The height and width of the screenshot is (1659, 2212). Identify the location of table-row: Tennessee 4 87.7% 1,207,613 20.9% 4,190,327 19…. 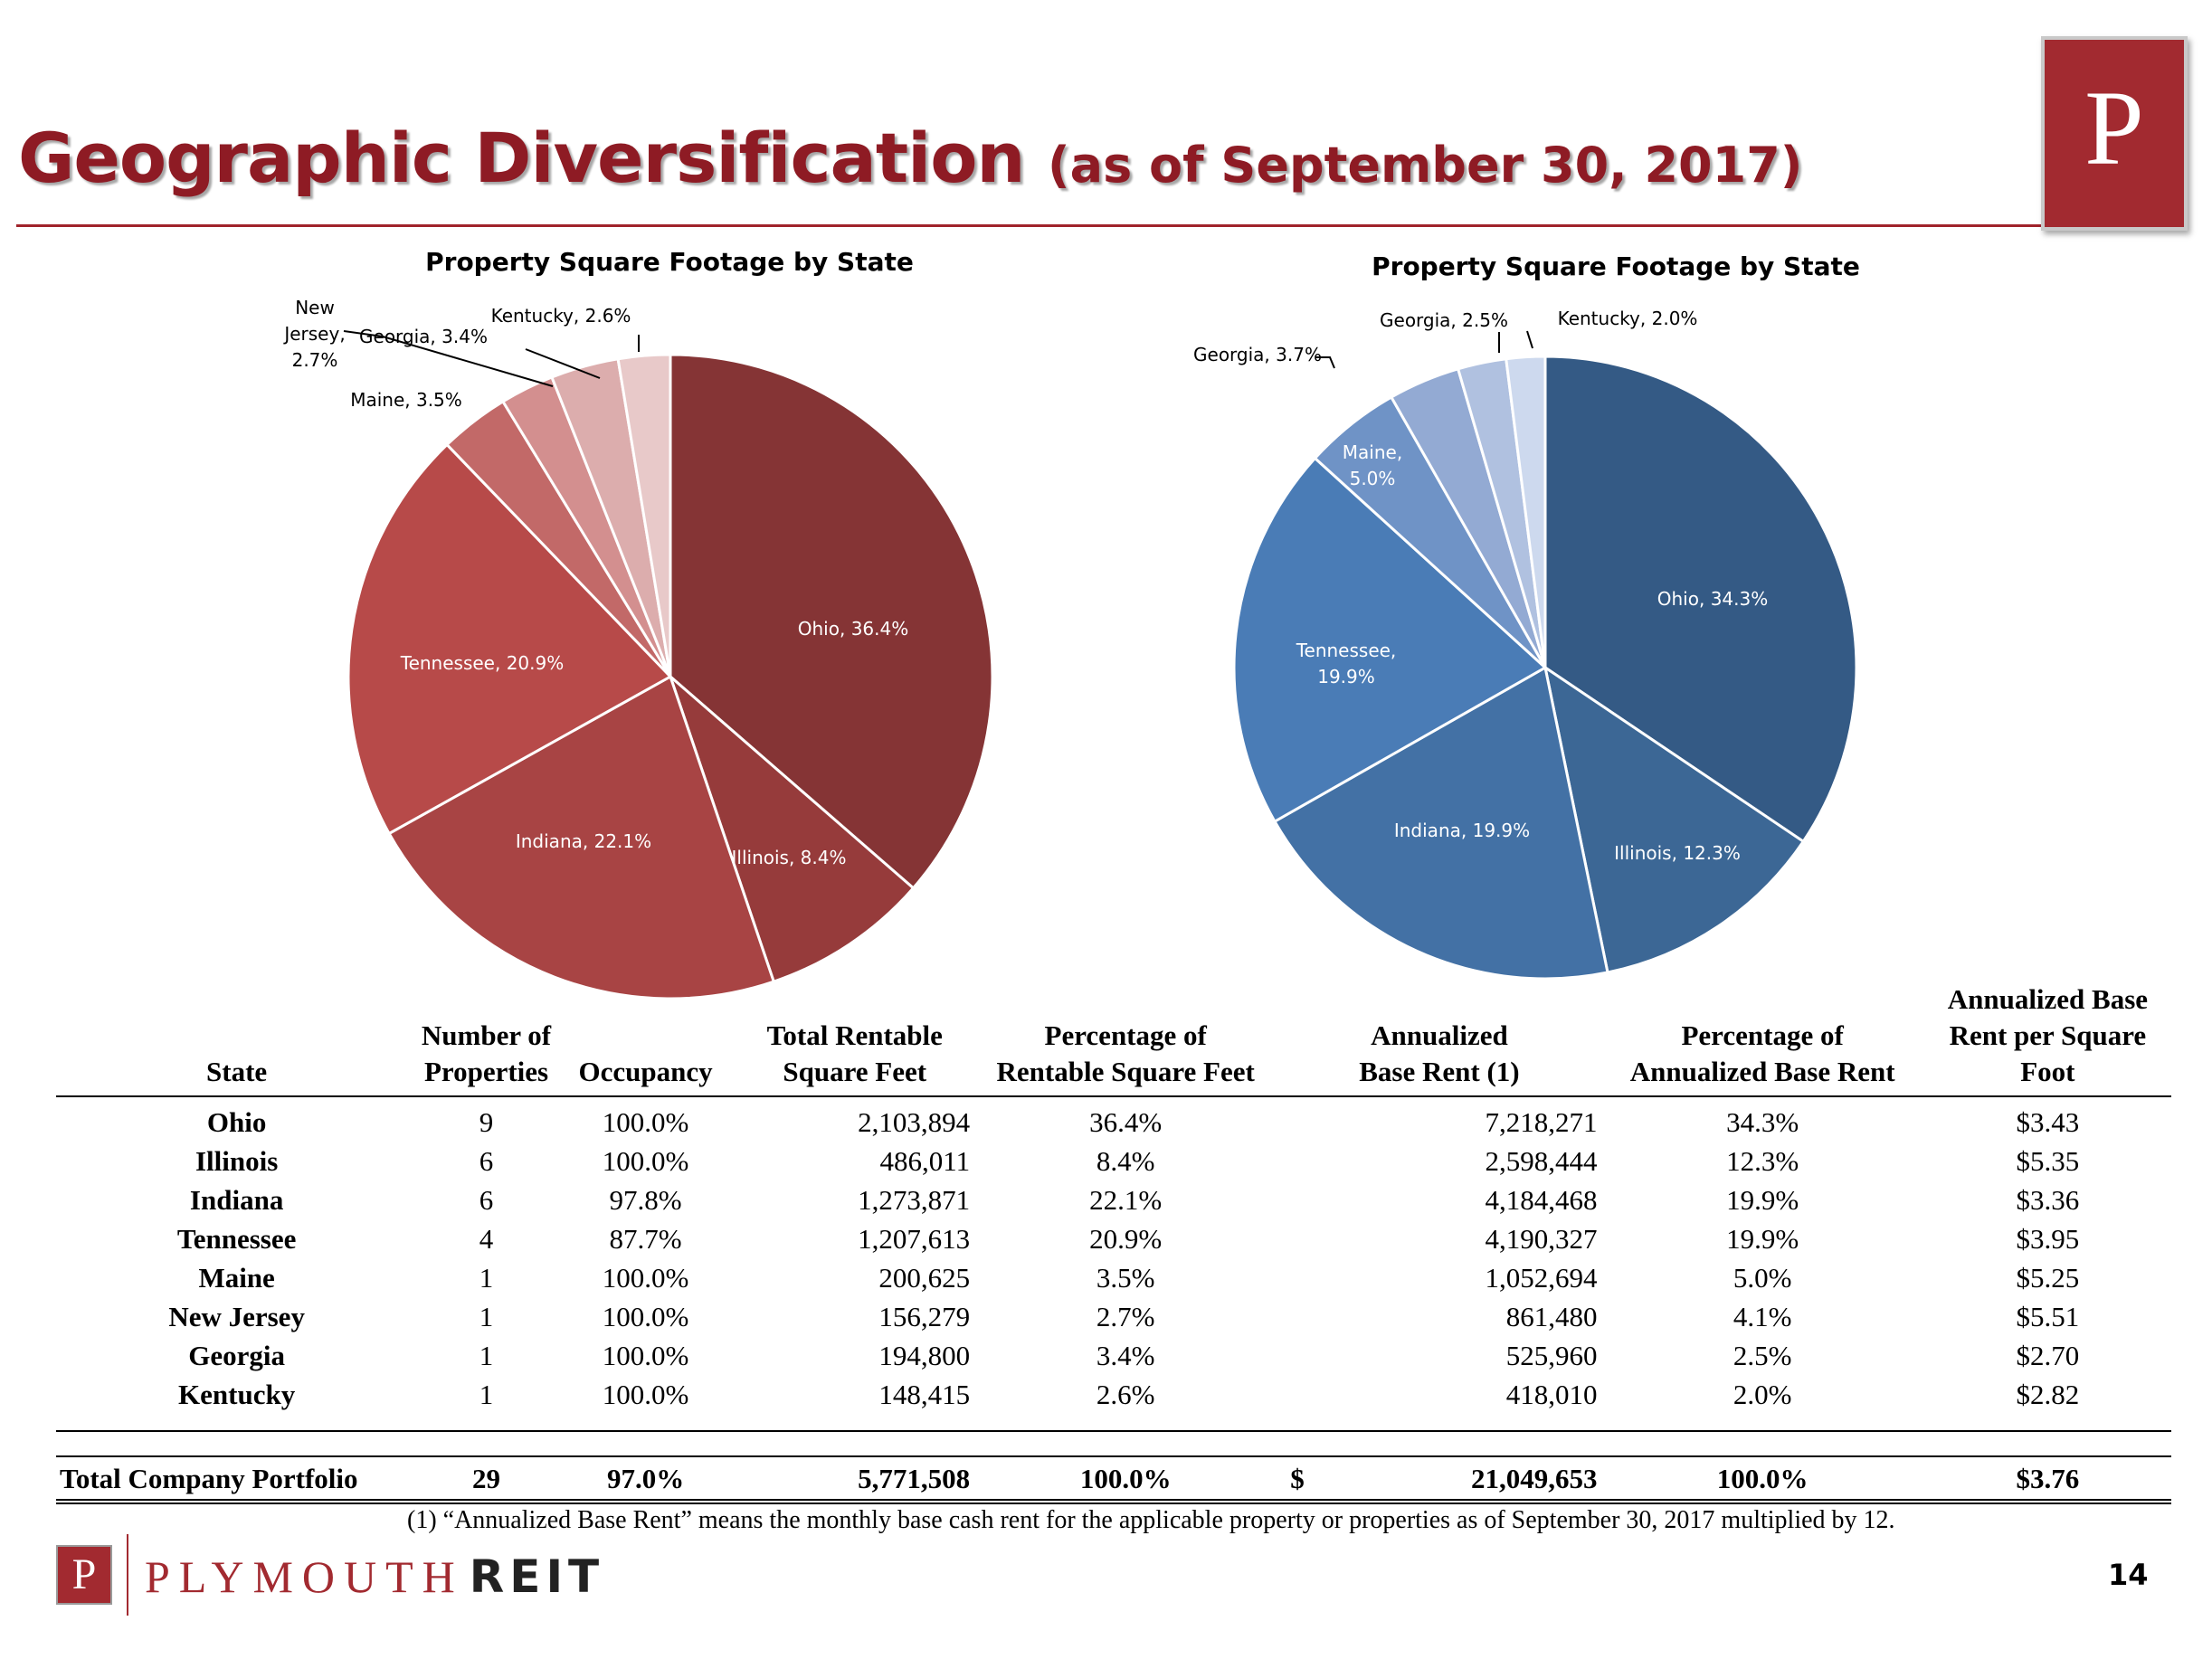
(1128, 1239).